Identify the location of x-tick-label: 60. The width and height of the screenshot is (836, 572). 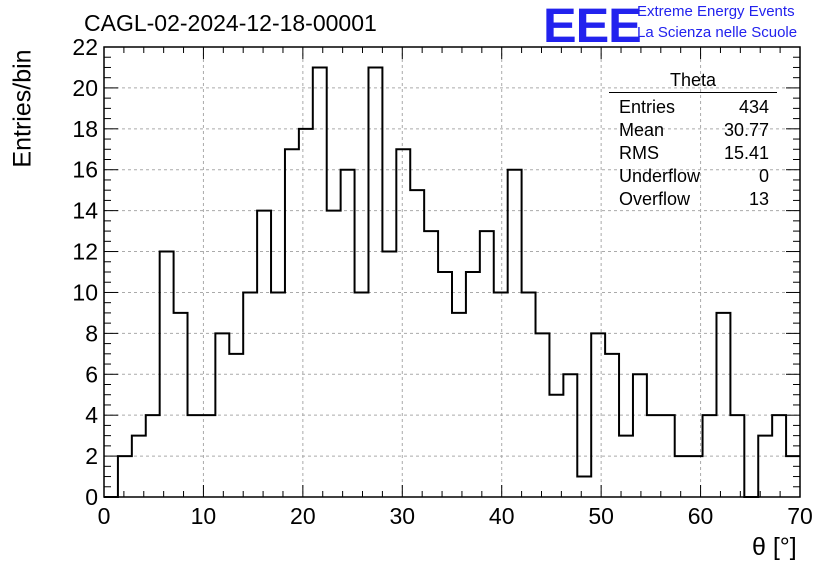
(701, 516).